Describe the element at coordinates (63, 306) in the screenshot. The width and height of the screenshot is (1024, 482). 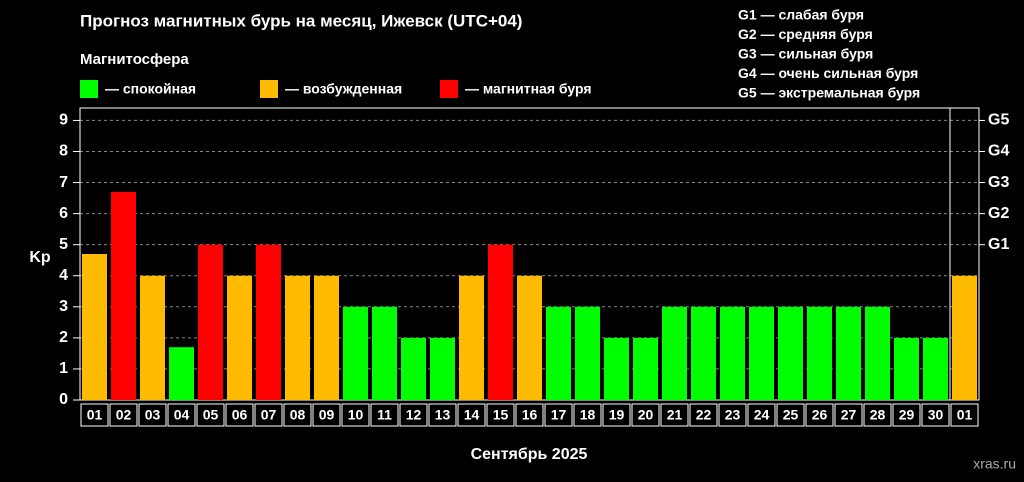
I see `y-tick-label: 3` at that location.